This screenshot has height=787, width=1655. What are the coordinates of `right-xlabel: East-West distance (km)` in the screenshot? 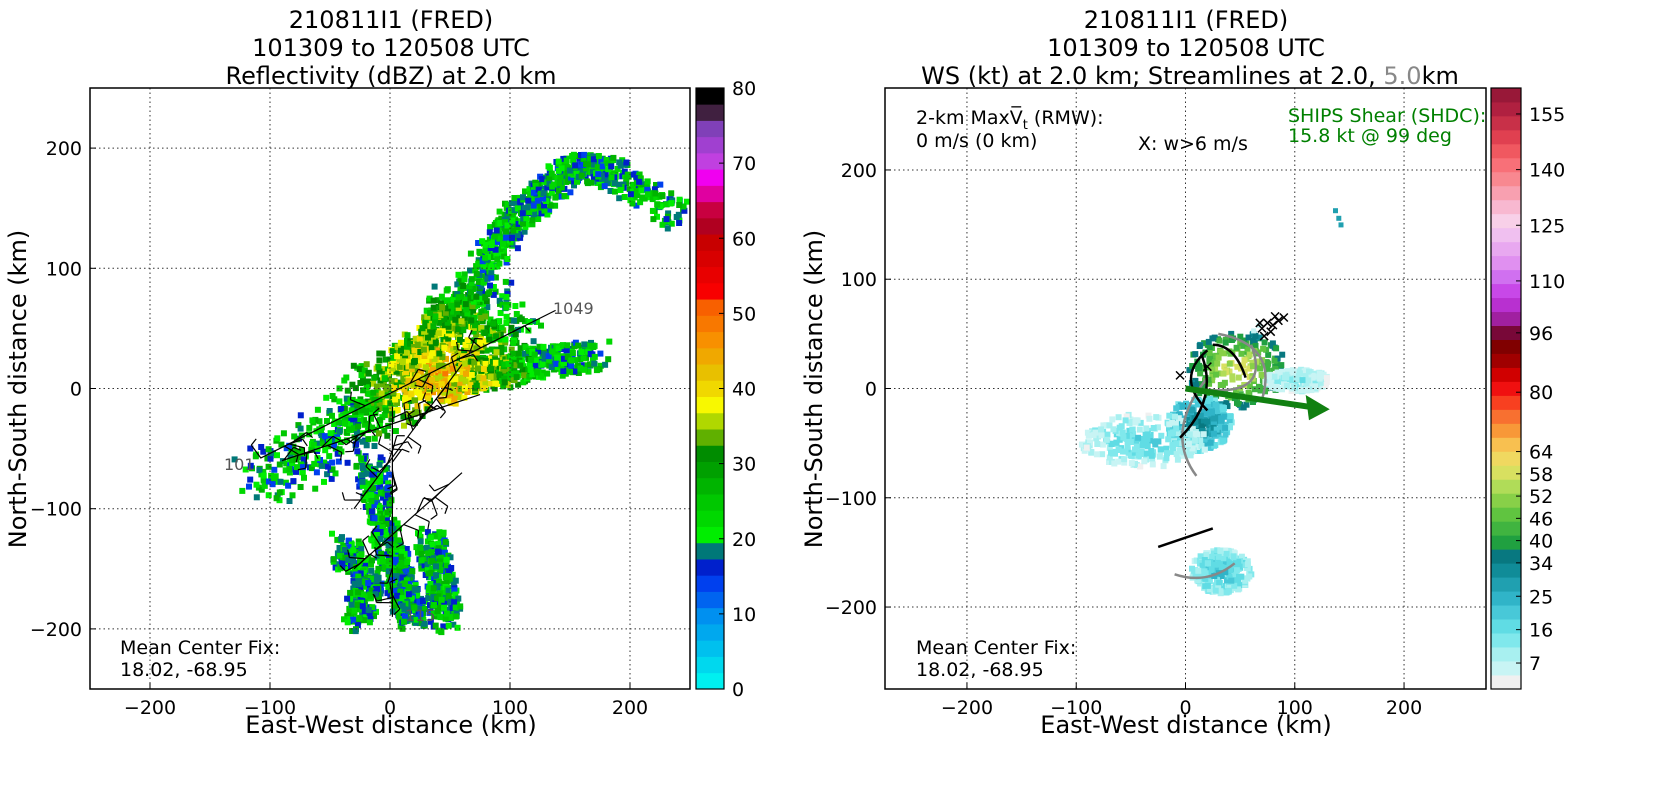 It's located at (1185, 725).